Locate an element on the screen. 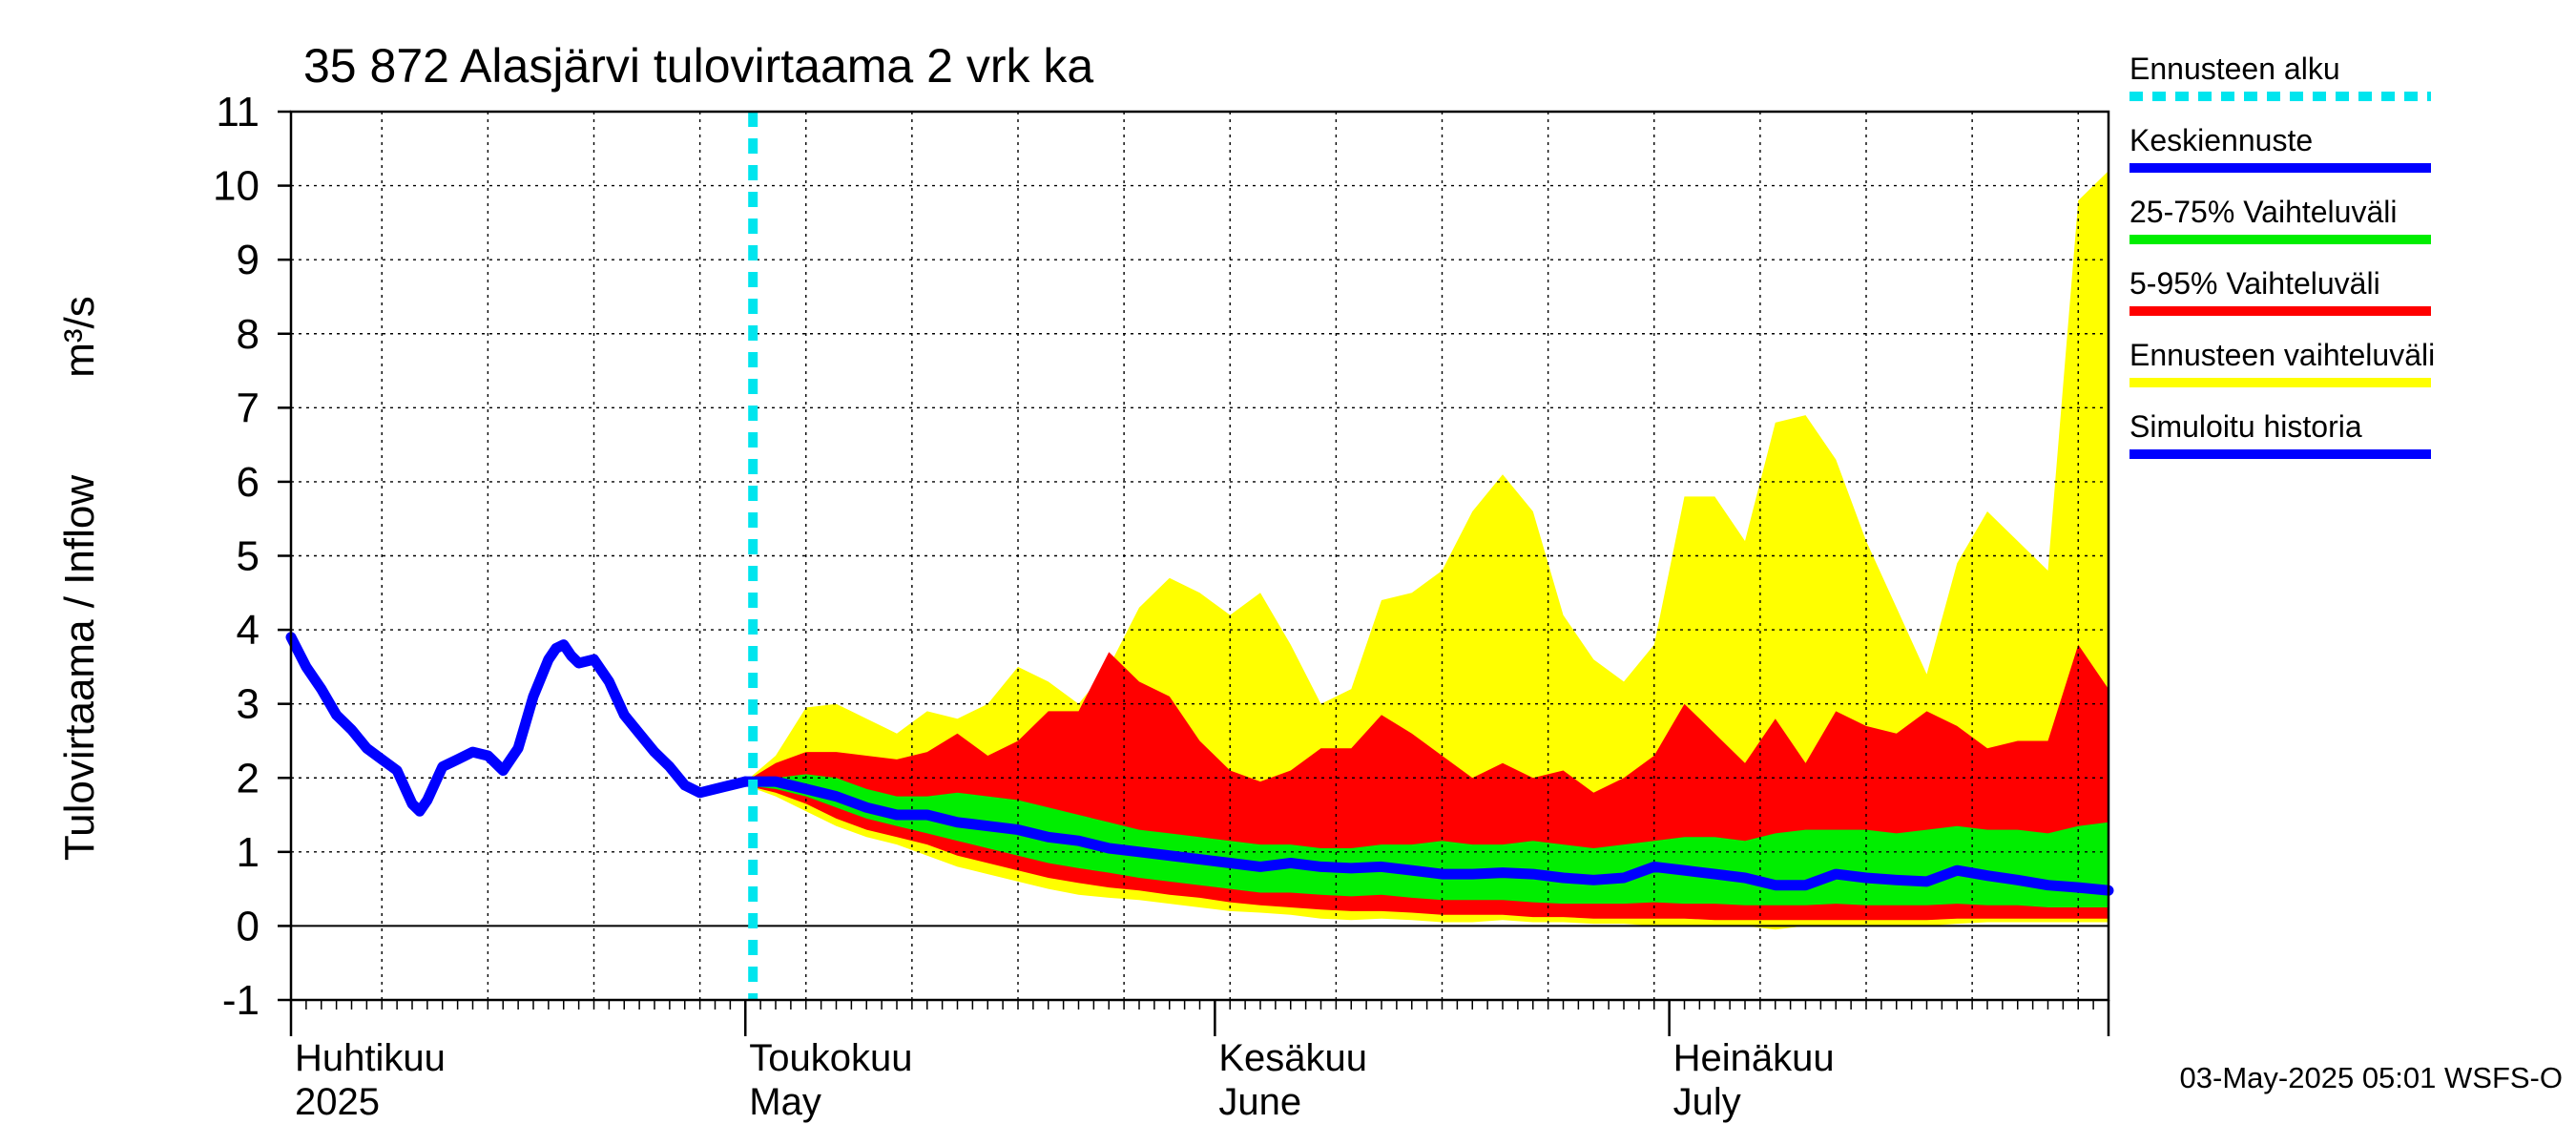  month-label-fi-2: Kesäkuu is located at coordinates (1292, 1058).